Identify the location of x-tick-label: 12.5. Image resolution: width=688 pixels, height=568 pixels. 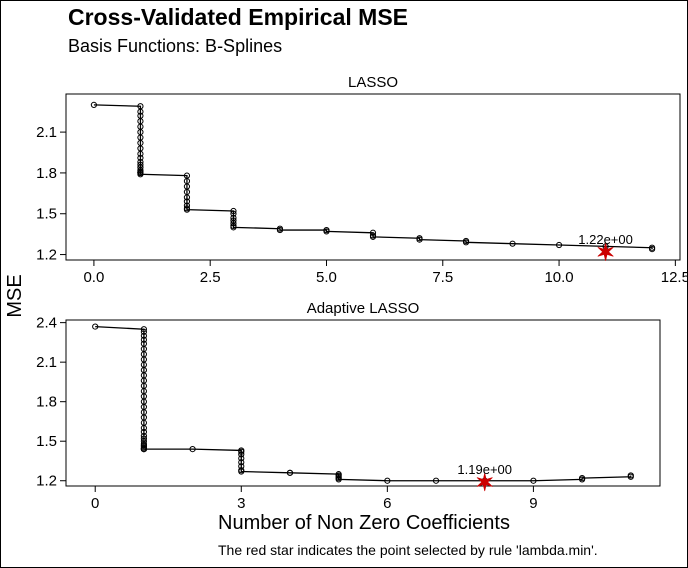
(674, 277).